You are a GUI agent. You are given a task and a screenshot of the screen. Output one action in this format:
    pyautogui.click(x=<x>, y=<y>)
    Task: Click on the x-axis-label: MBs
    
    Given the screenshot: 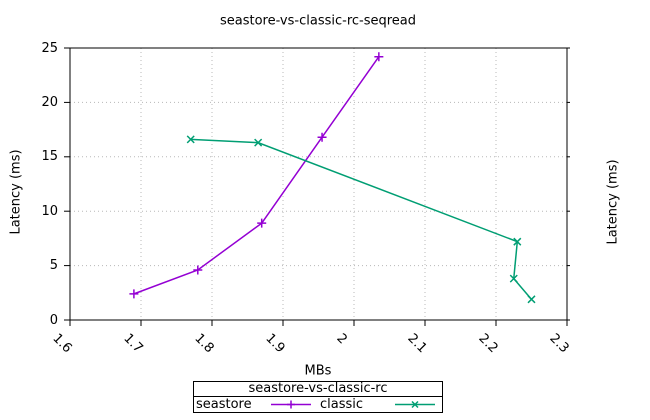 What is the action you would take?
    pyautogui.click(x=318, y=371)
    